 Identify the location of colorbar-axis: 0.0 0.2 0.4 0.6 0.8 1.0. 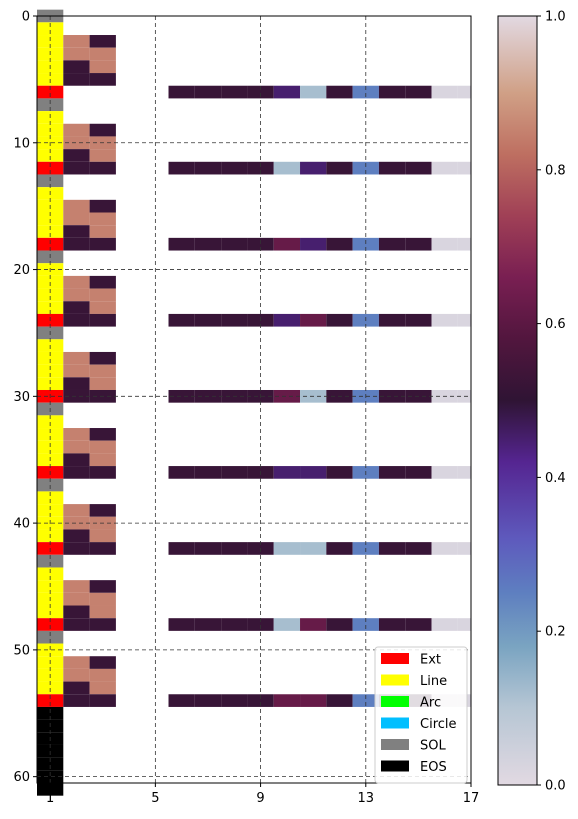
(551, 402).